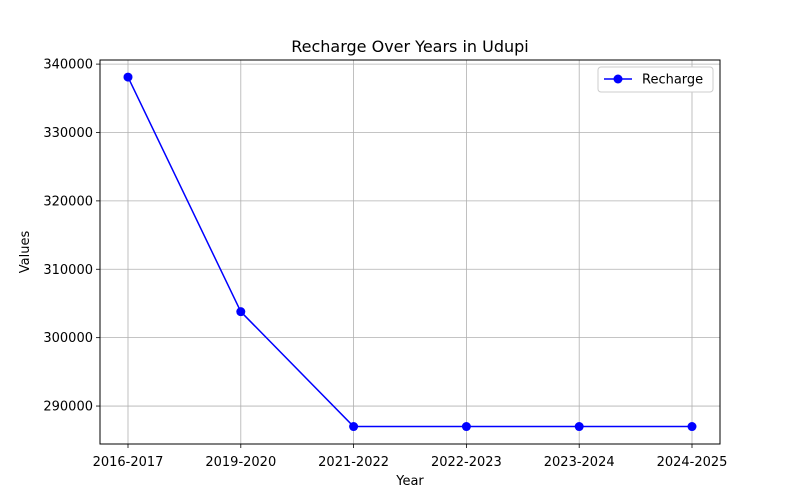 The height and width of the screenshot is (500, 800). Describe the element at coordinates (618, 79) in the screenshot. I see `legend-marker-swatch` at that location.